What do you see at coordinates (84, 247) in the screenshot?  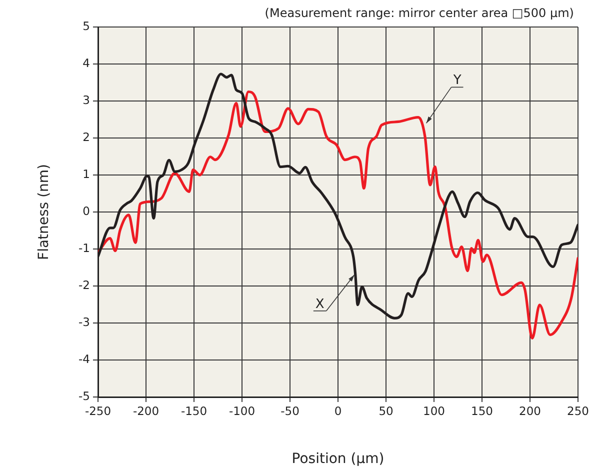 I see `y-tick-label: -1` at bounding box center [84, 247].